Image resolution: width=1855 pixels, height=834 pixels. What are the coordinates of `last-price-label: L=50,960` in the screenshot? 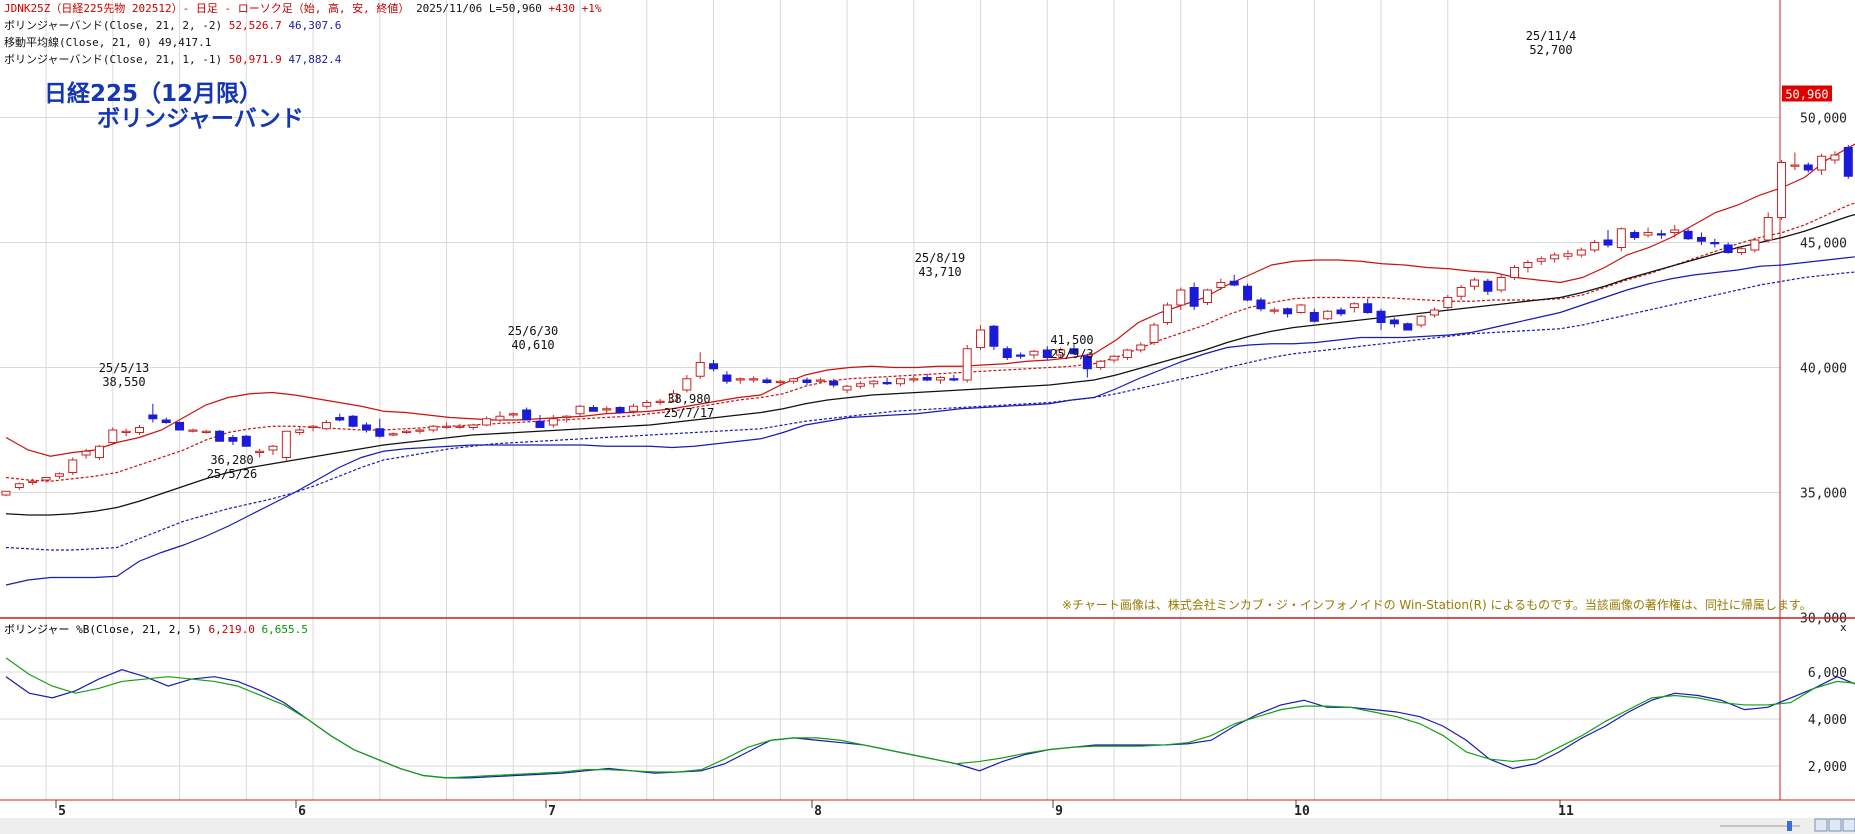 It's located at (515, 8).